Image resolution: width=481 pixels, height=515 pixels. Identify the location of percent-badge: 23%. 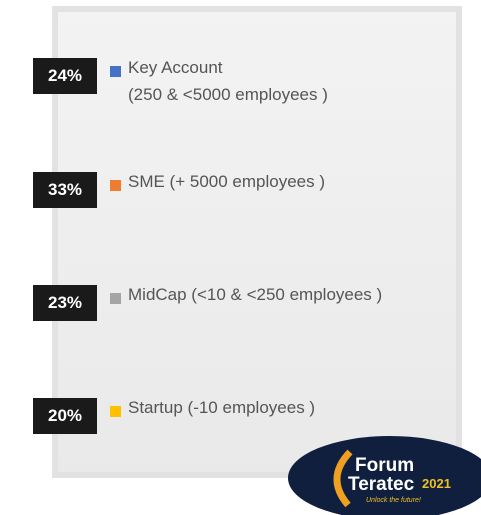
(65, 303).